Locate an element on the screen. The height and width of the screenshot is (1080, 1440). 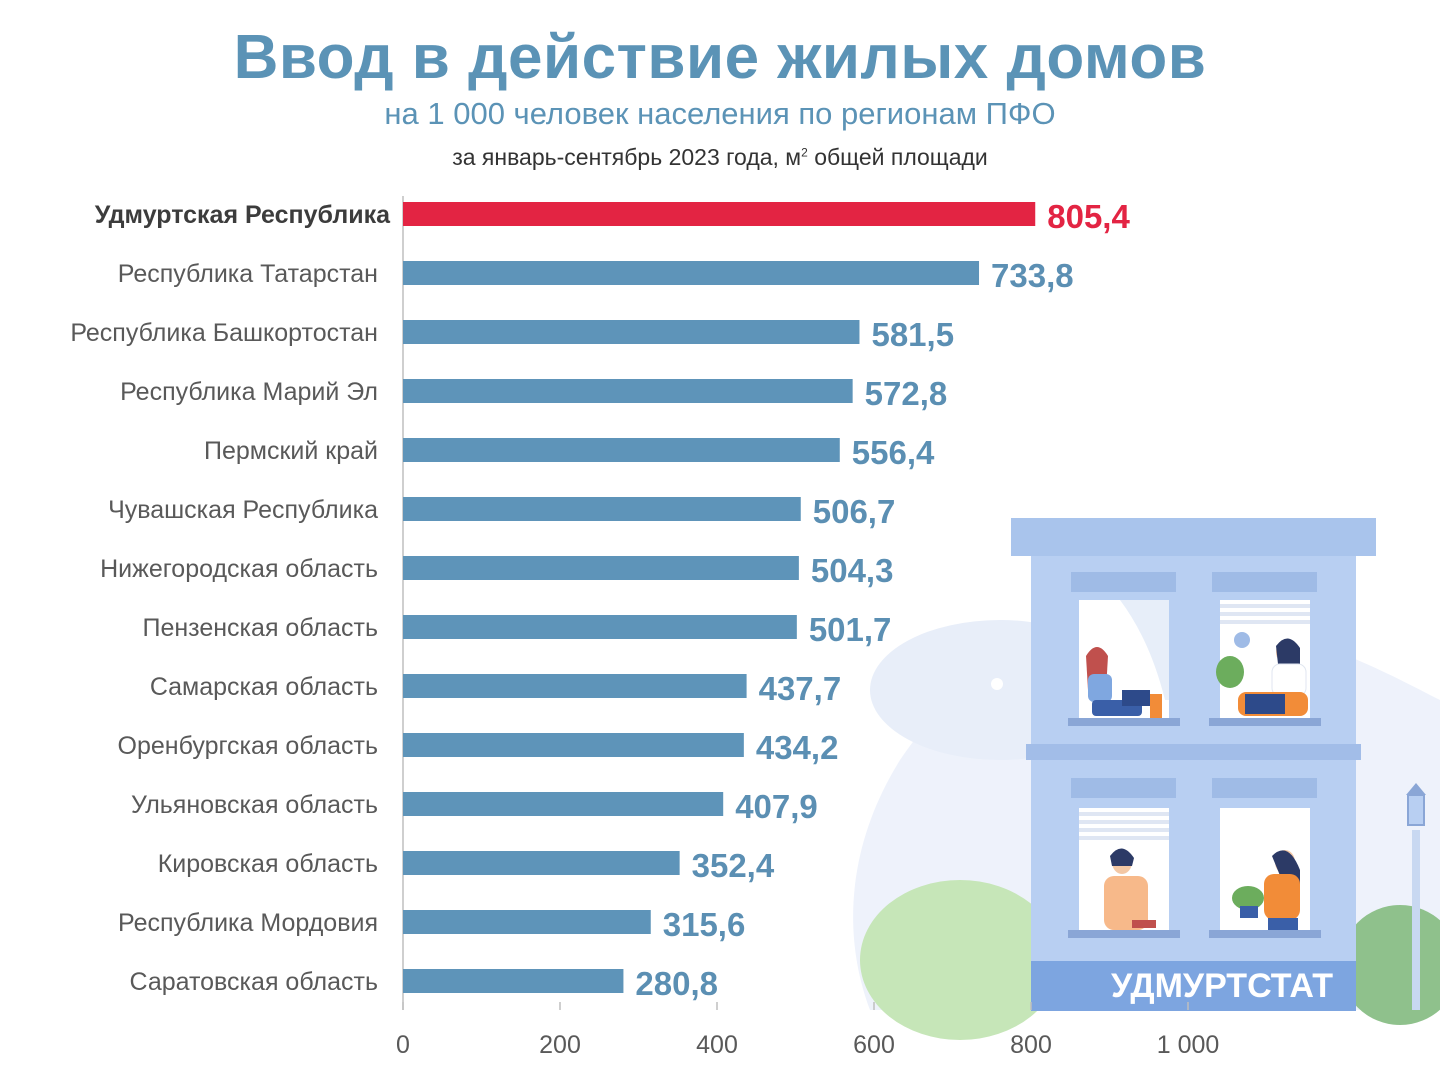
person-coffee-icon is located at coordinates (1130, 889).